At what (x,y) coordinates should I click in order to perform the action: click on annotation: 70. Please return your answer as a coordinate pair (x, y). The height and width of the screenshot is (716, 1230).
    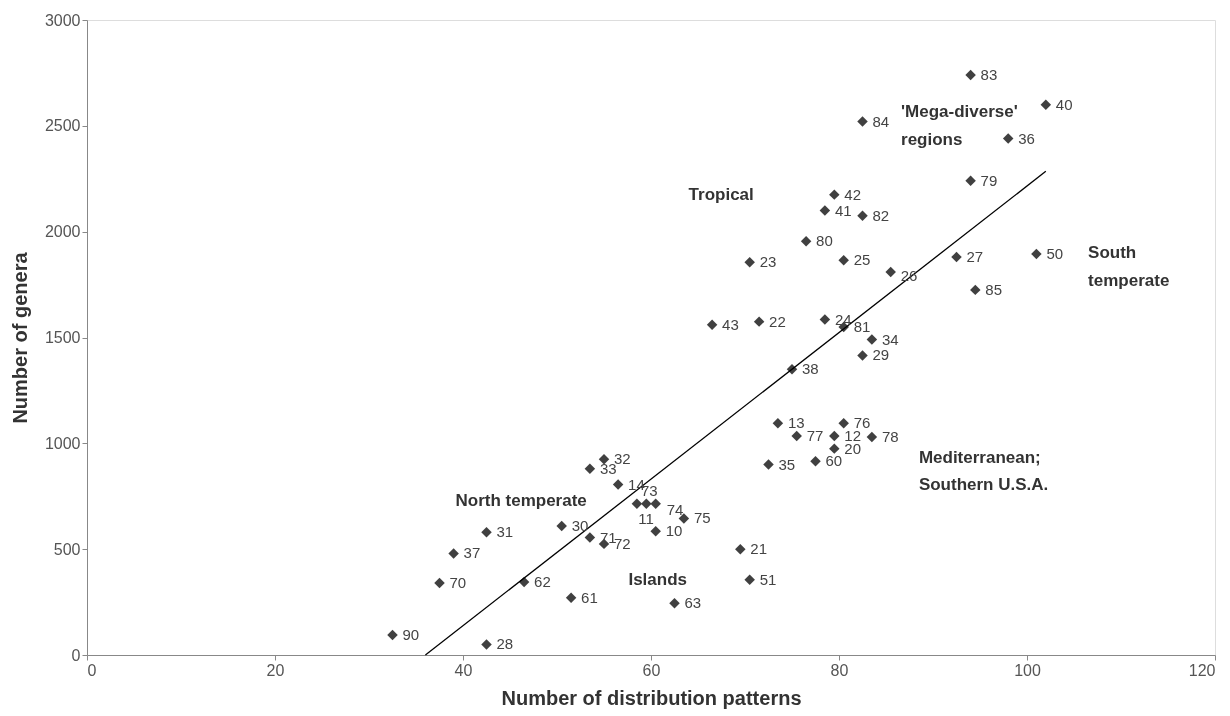
    Looking at the image, I should click on (458, 583).